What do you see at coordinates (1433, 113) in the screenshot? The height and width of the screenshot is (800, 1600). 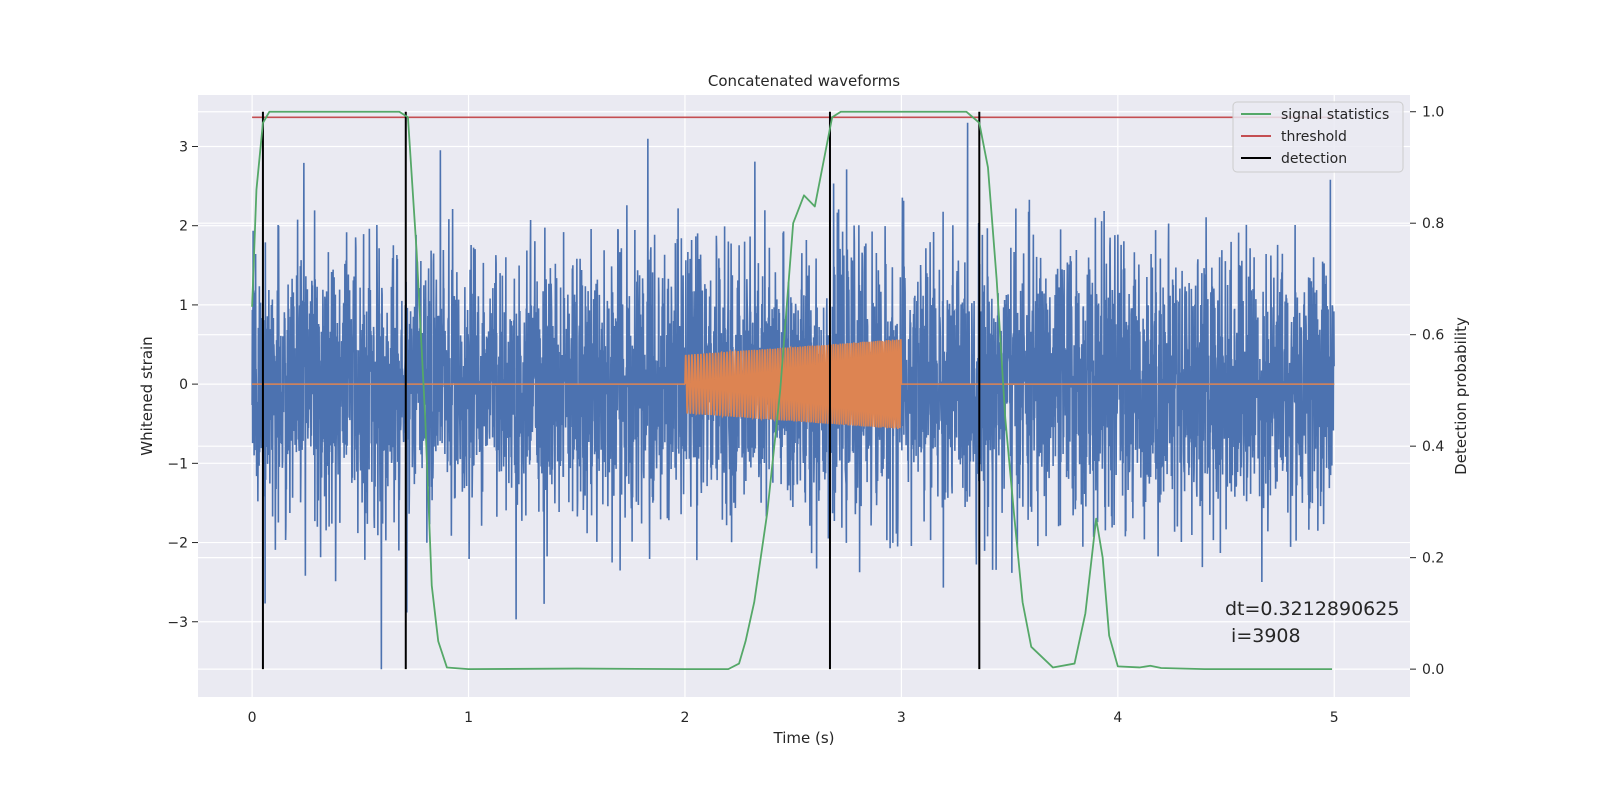 I see `y2-tick-label: 1.0` at bounding box center [1433, 113].